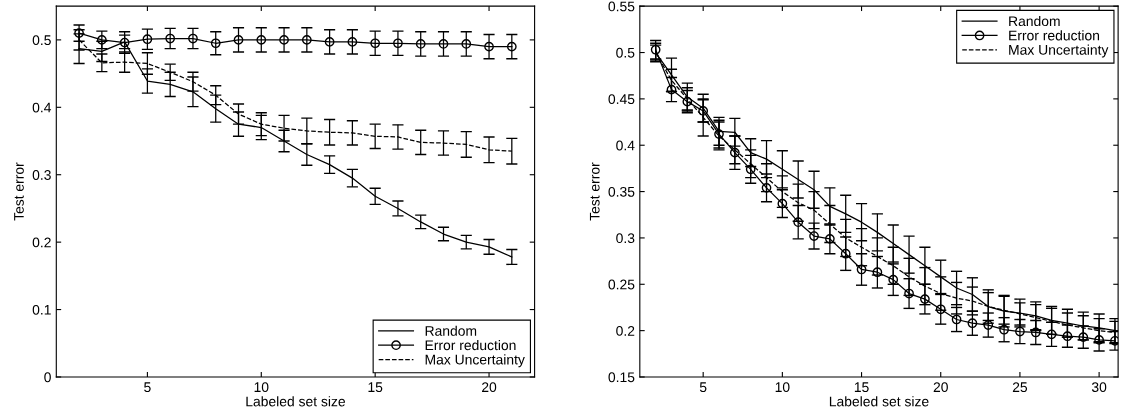 This screenshot has height=412, width=1126. I want to click on x-tick-label: 30, so click(1099, 387).